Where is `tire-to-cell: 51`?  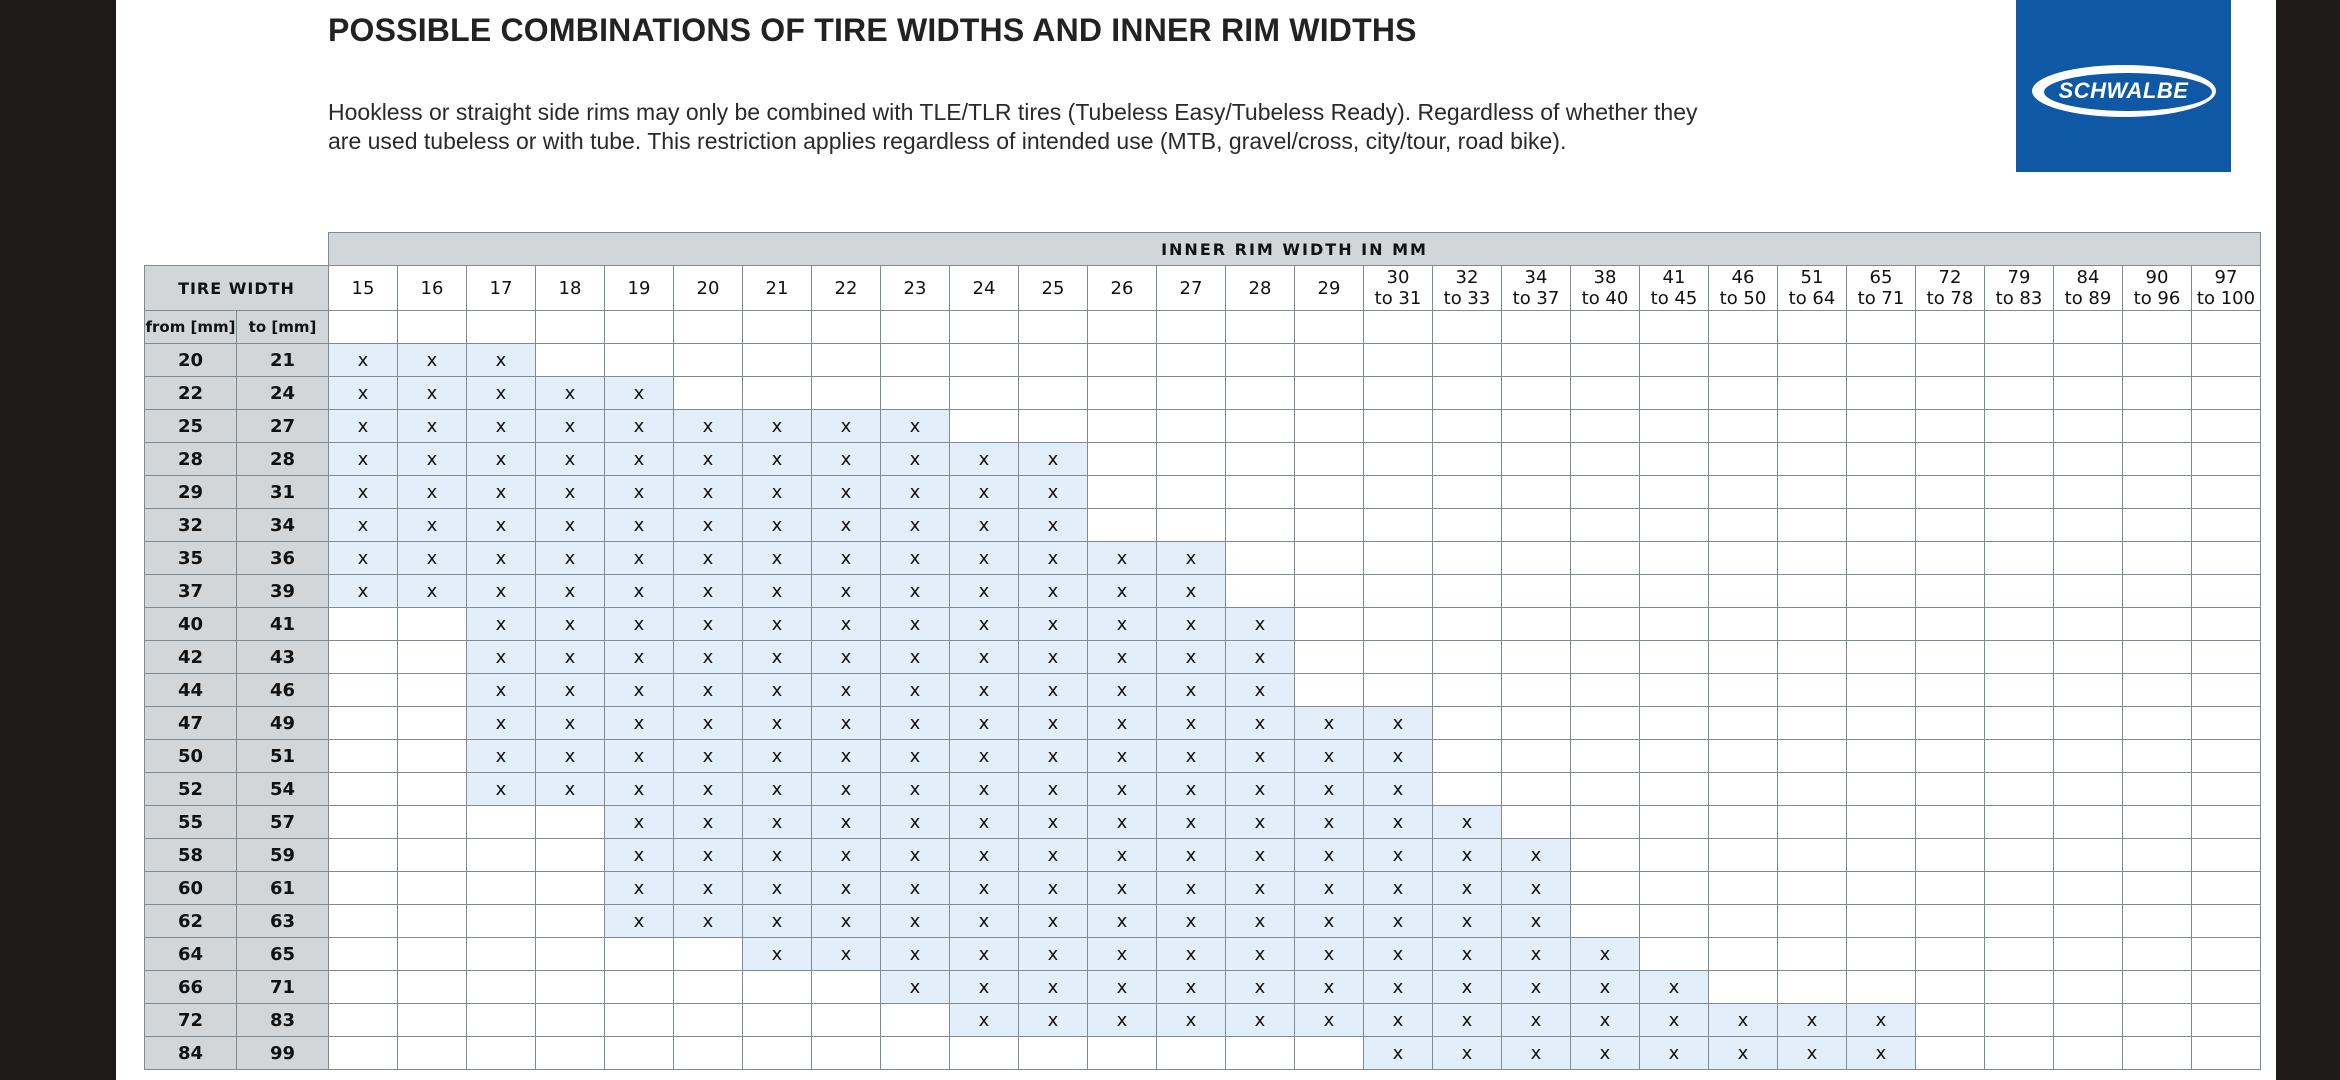 tire-to-cell: 51 is located at coordinates (282, 756).